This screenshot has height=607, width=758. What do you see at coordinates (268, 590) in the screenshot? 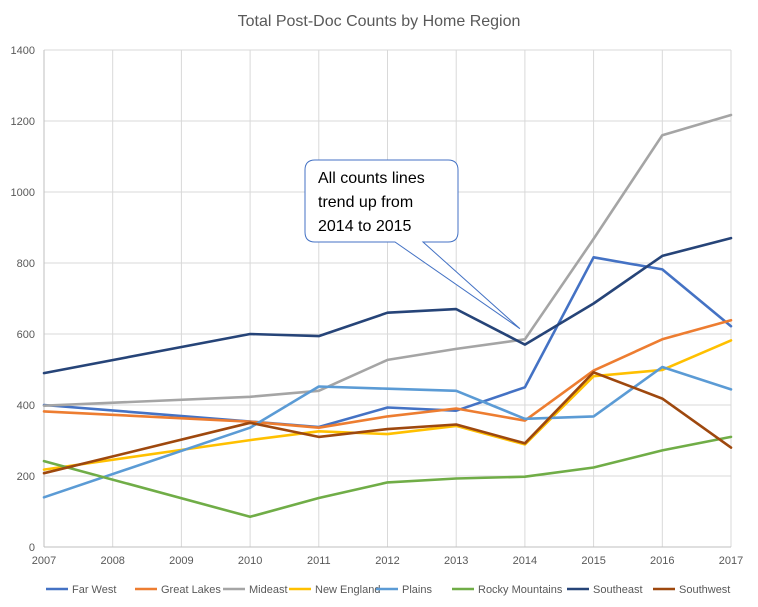
I see `legend-label-mideast: Mideast` at bounding box center [268, 590].